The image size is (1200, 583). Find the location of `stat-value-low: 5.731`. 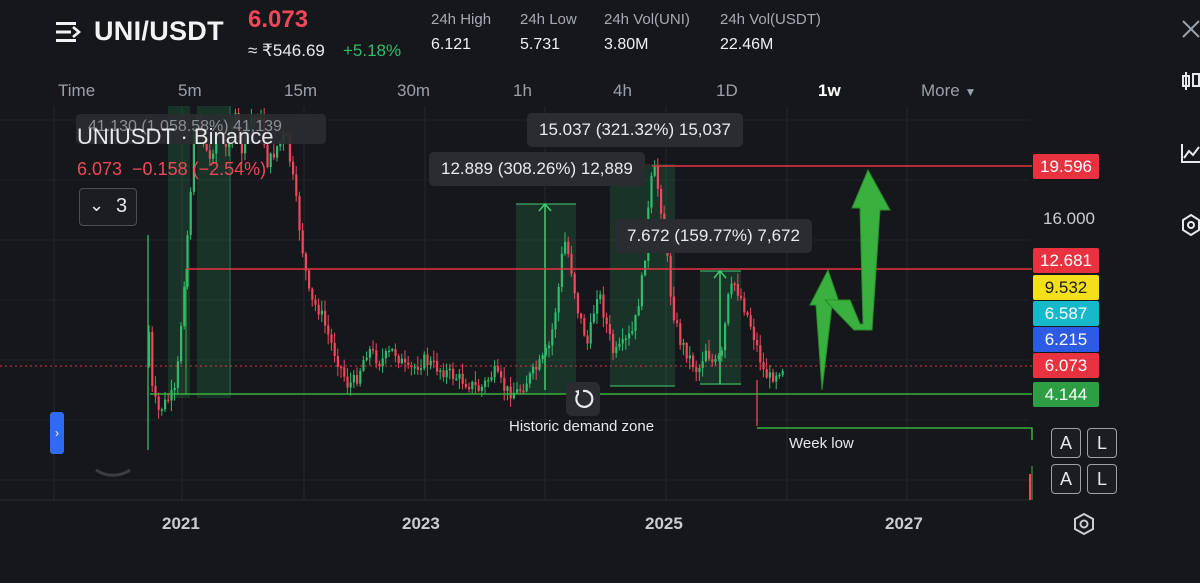

stat-value-low: 5.731 is located at coordinates (540, 44).